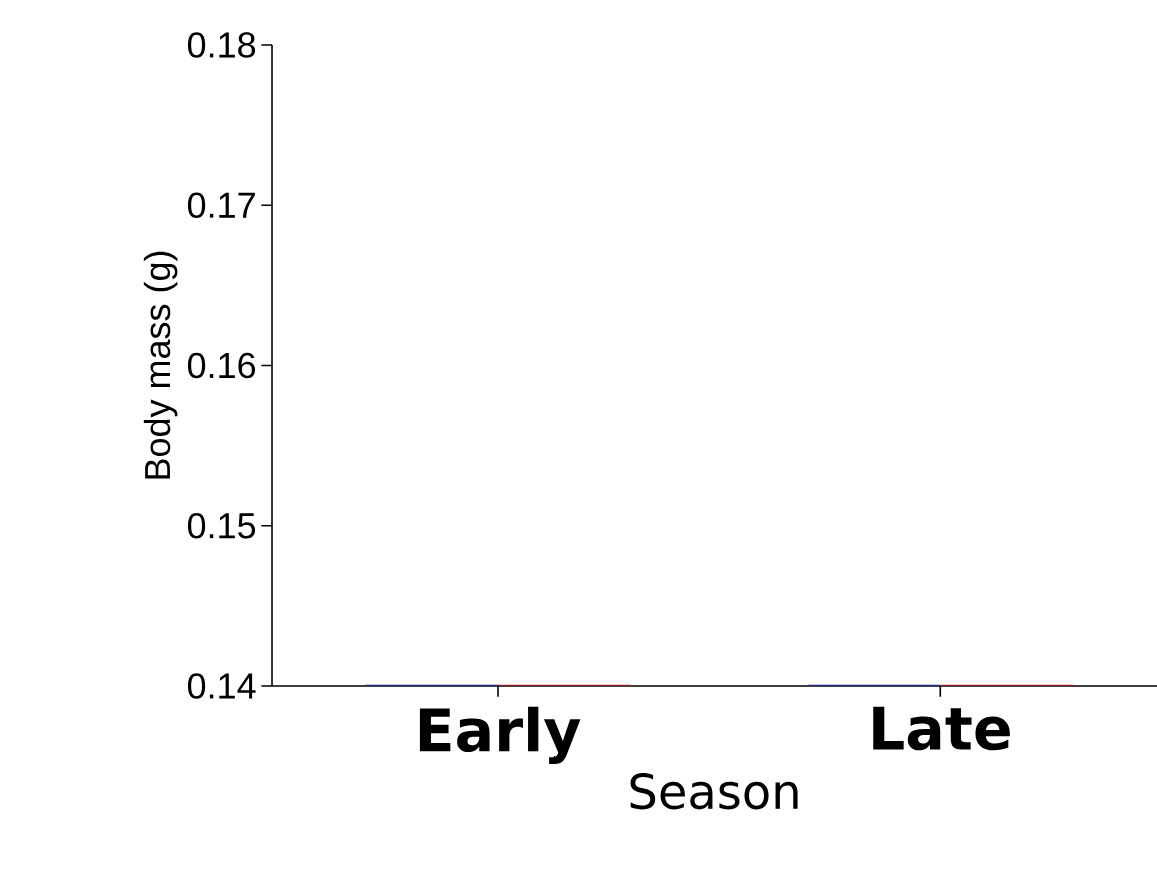 This screenshot has width=1157, height=882. What do you see at coordinates (714, 791) in the screenshot?
I see `x-axis-title: Season` at bounding box center [714, 791].